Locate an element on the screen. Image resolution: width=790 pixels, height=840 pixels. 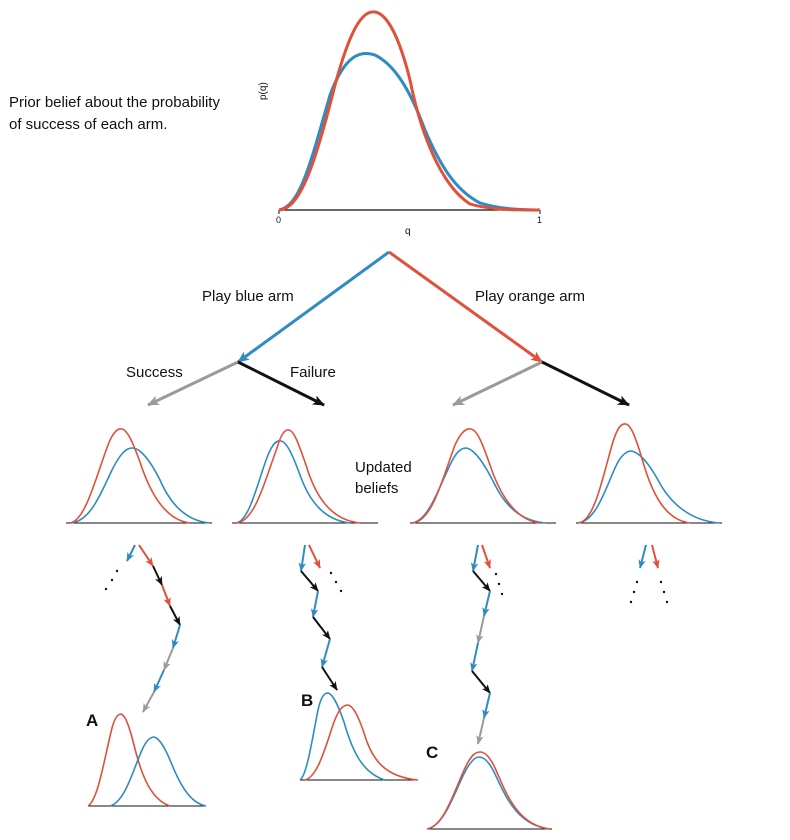
updated-beliefs-line2: beliefs is located at coordinates (377, 488).